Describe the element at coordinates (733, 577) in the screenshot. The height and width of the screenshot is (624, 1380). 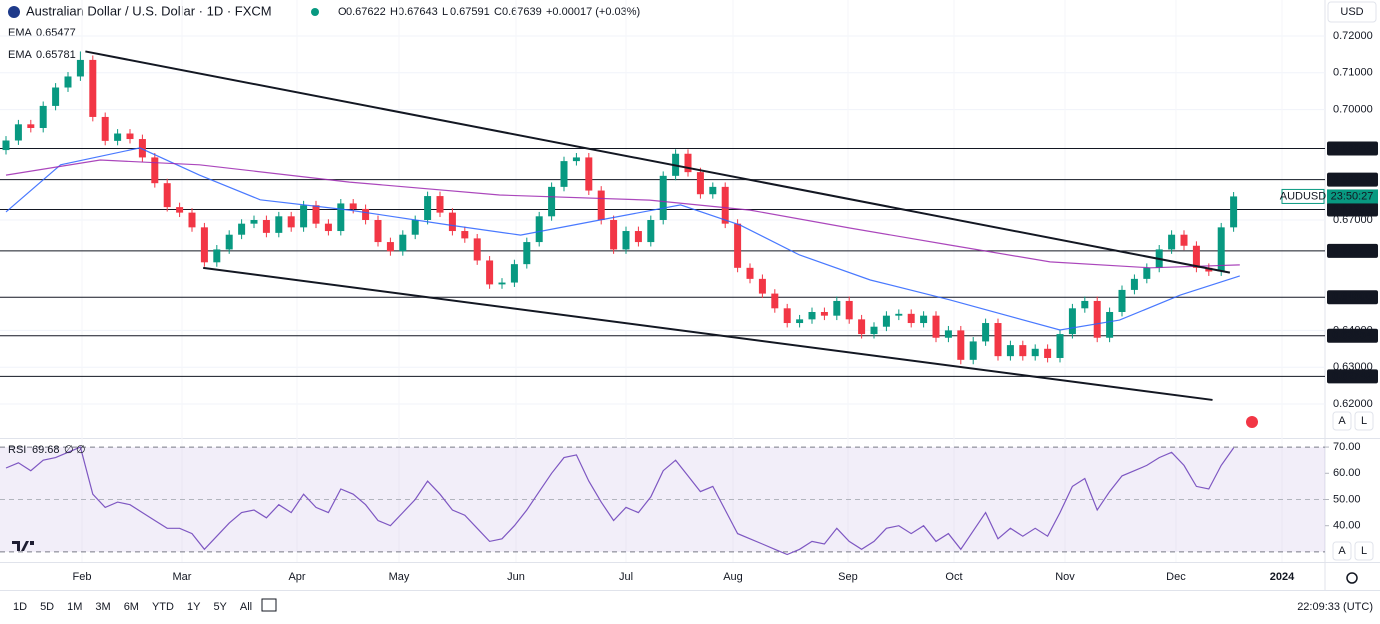
I see `time-tick-label: Aug` at that location.